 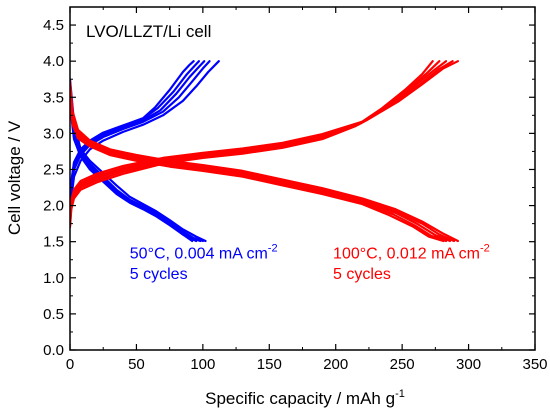 I want to click on annotation-blue-cycles-text: 5 cycles, so click(x=159, y=274).